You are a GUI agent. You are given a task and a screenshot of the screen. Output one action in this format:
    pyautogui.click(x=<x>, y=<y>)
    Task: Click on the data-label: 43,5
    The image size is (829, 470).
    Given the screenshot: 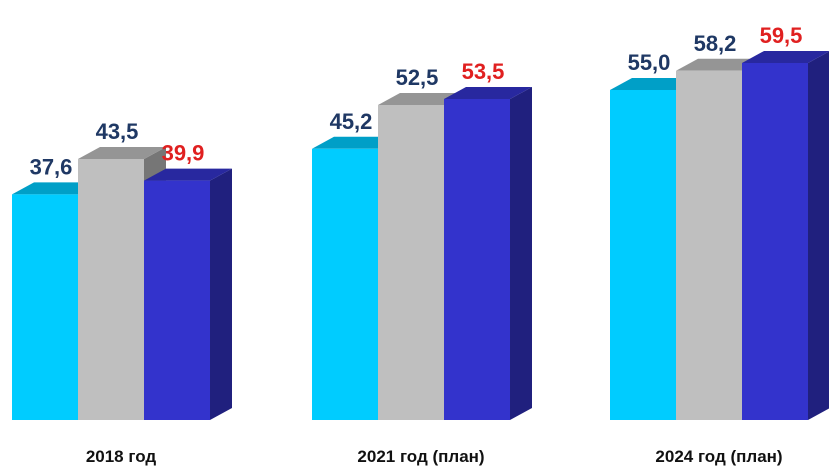 What is the action you would take?
    pyautogui.click(x=117, y=131)
    